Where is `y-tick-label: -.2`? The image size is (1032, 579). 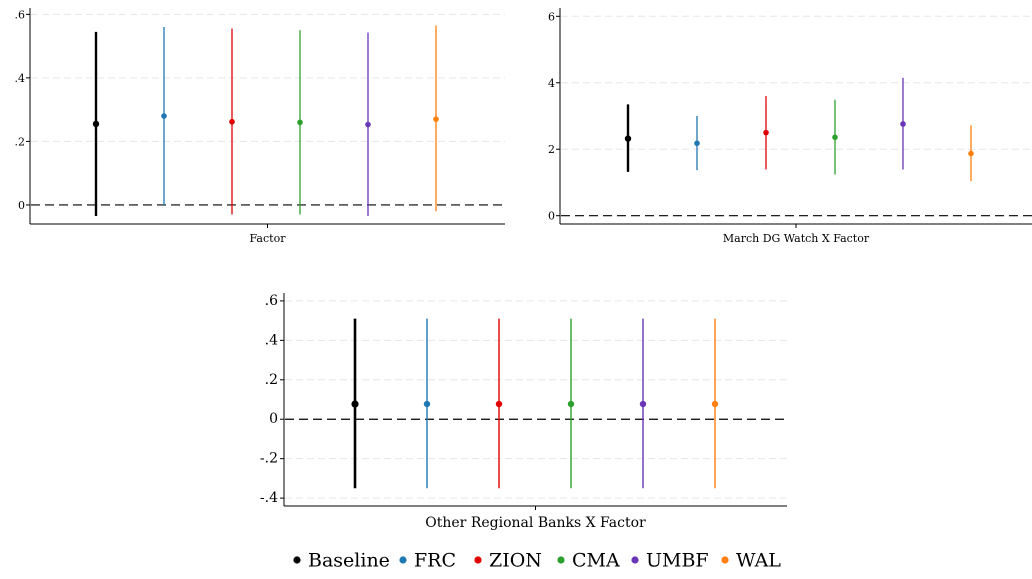 y-tick-label: -.2 is located at coordinates (269, 459).